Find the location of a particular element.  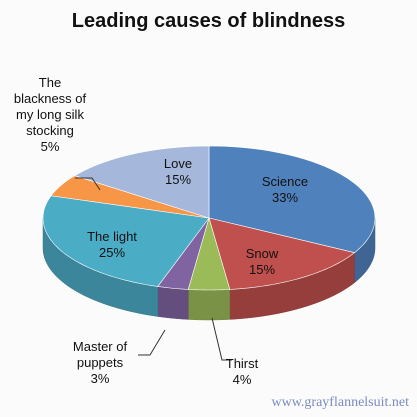

value-label: 33% is located at coordinates (285, 197).